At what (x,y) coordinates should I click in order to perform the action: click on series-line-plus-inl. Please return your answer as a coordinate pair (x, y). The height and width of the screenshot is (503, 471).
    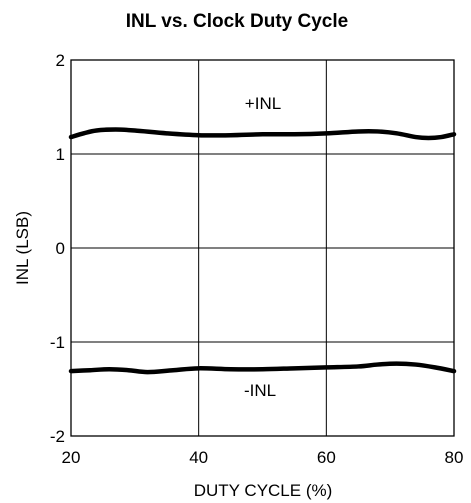
    Looking at the image, I should click on (262, 134).